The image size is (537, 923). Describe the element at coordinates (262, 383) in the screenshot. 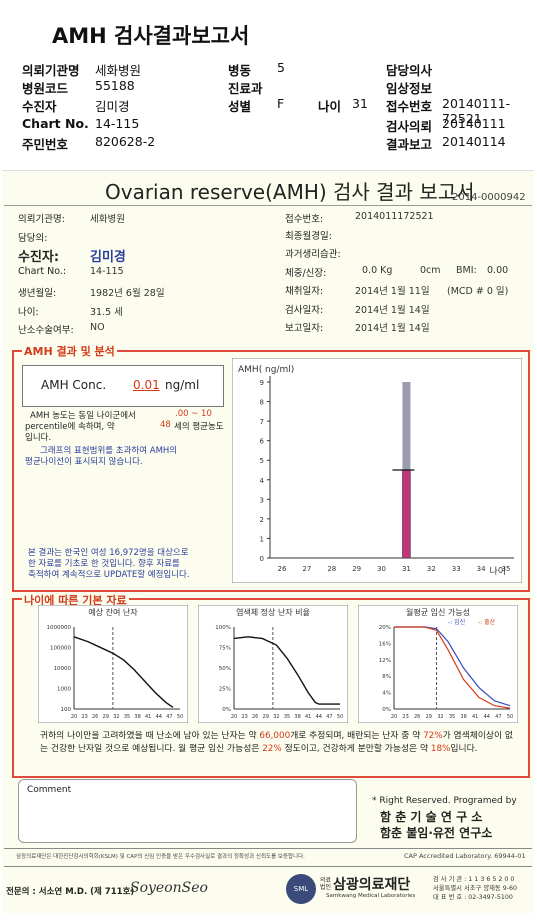

I see `y-tick-label: 9` at that location.